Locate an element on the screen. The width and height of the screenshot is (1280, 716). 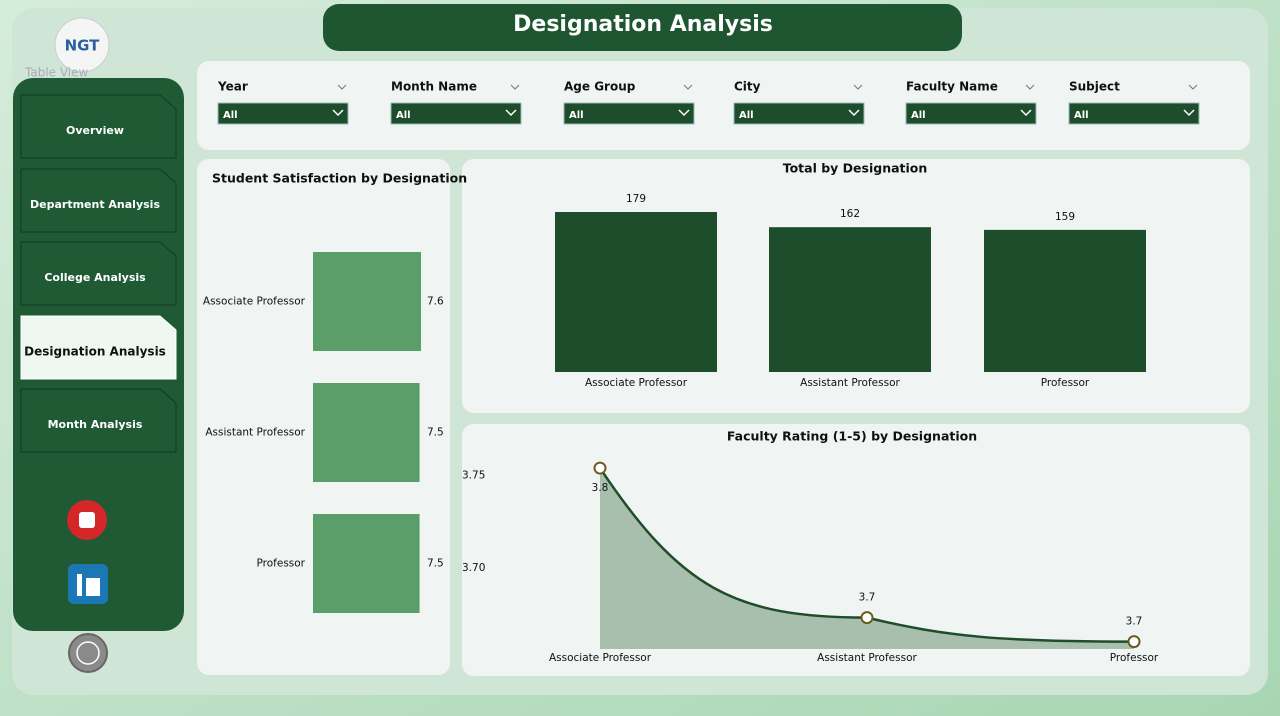
nav-label: Month Analysis is located at coordinates (95, 424).